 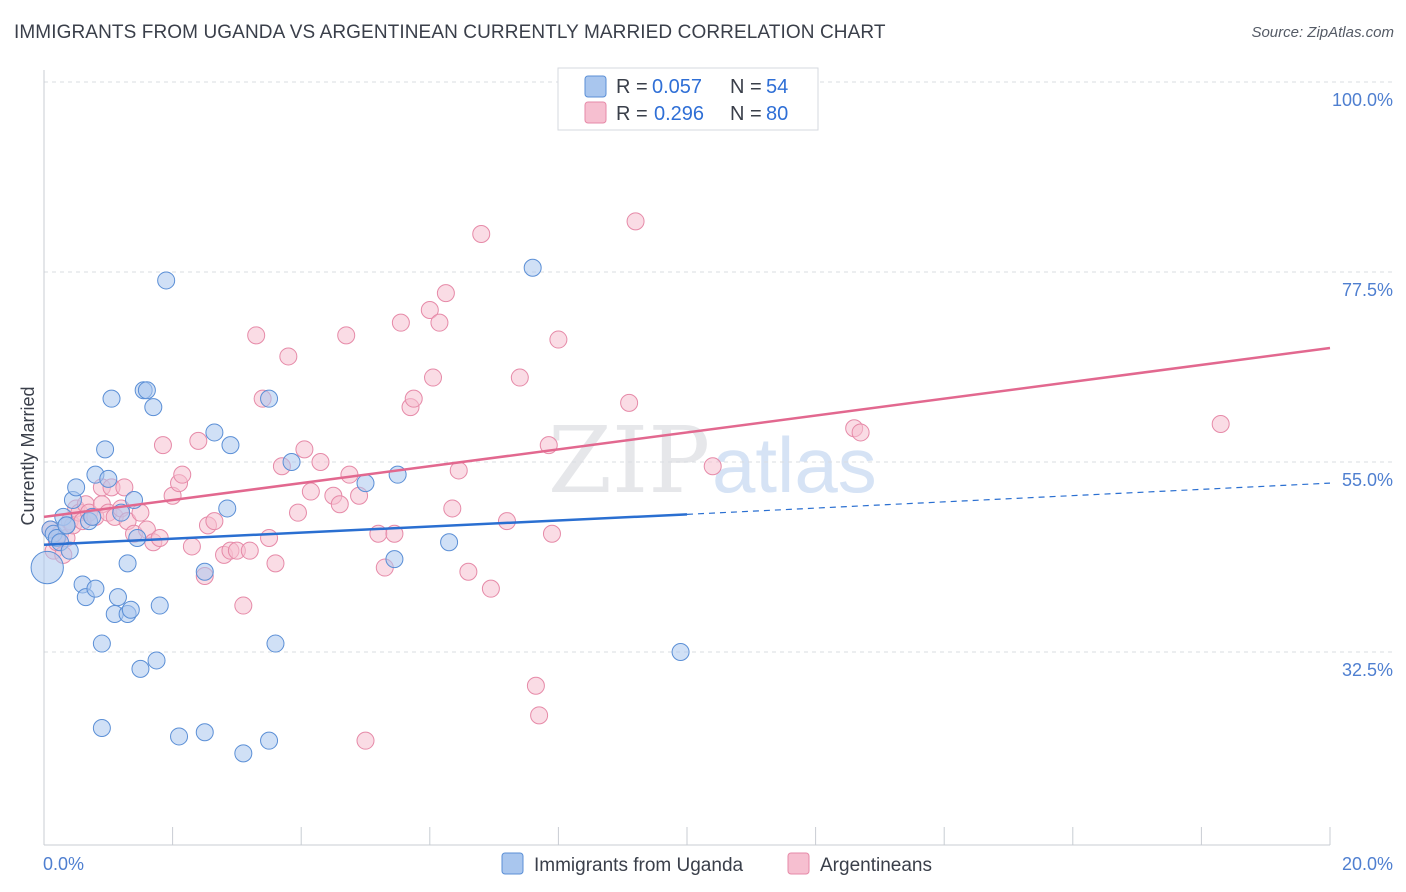 I want to click on y-tick-label: 55.0%, so click(x=1367, y=480).